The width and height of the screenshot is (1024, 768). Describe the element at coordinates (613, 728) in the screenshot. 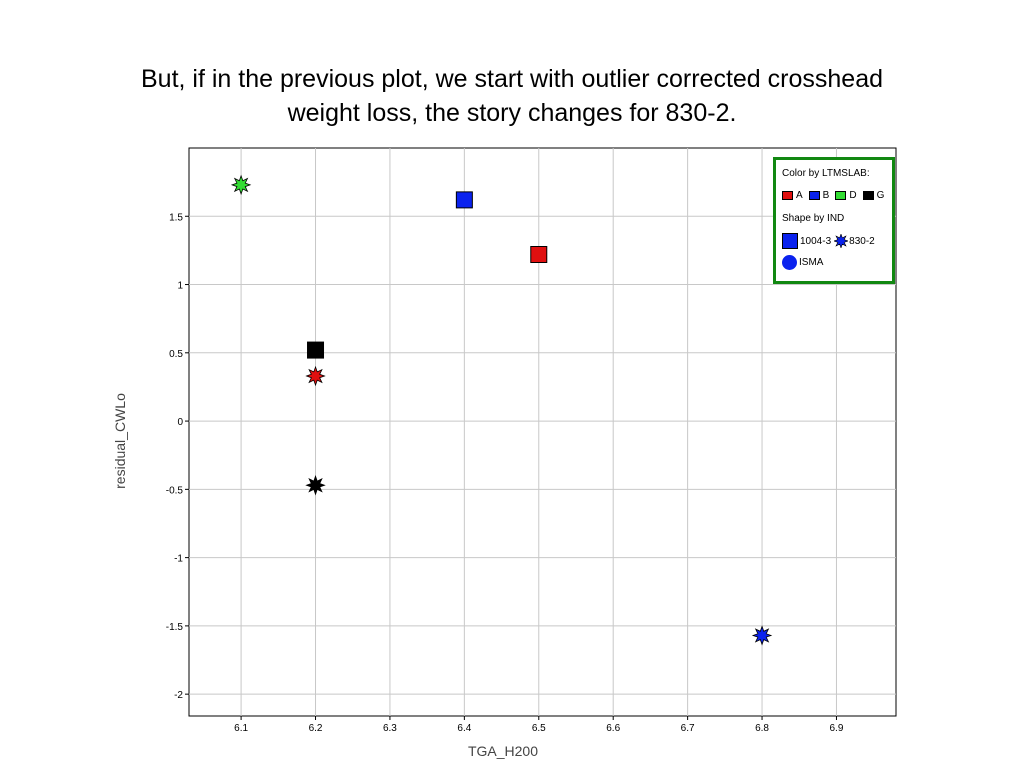

I see `x-tick-label: 6.6` at that location.